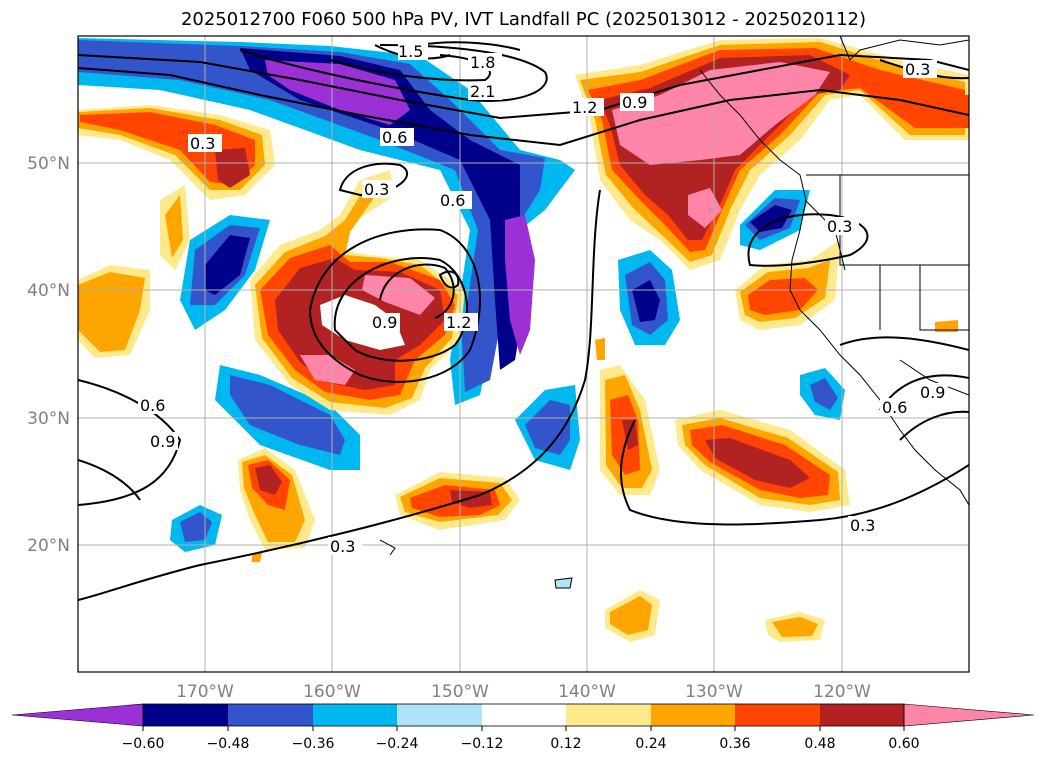 Image resolution: width=1047 pixels, height=765 pixels. What do you see at coordinates (228, 744) in the screenshot?
I see `colorbar-tick-label: −0.48` at bounding box center [228, 744].